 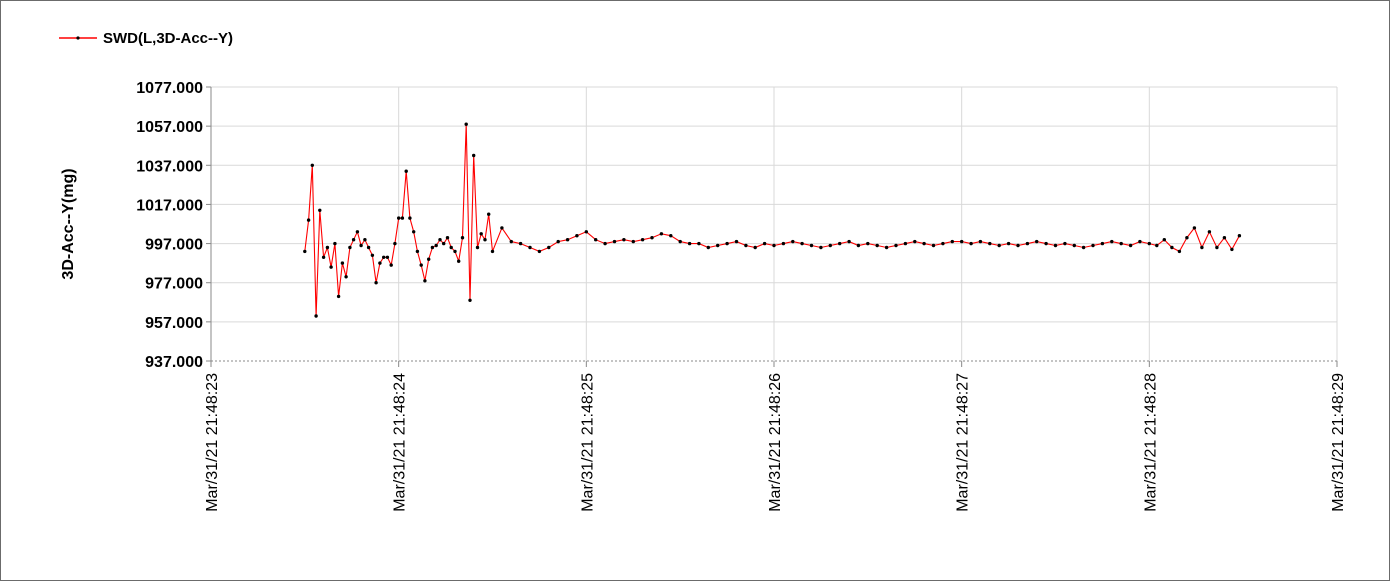 I want to click on x-tick-label: Mar/31/21 21:48:28, so click(x=1150, y=442).